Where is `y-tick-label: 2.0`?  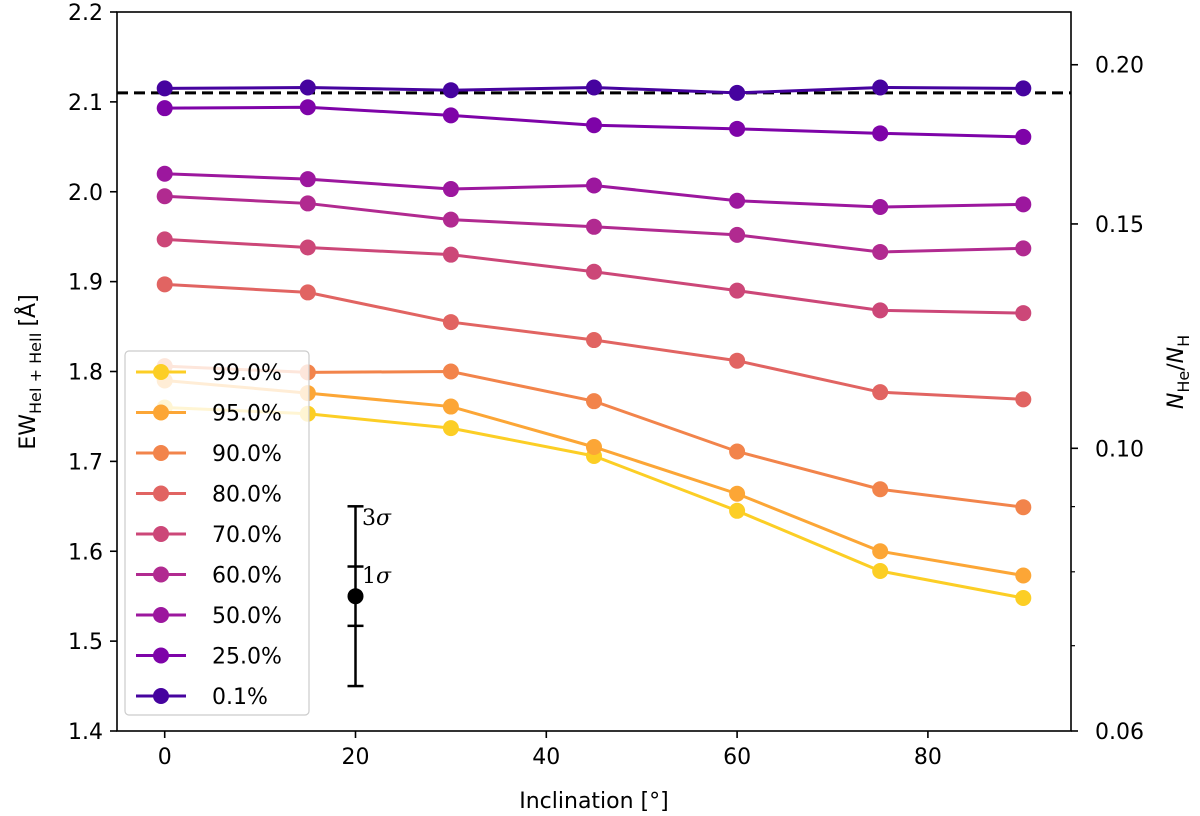
y-tick-label: 2.0 is located at coordinates (85, 193).